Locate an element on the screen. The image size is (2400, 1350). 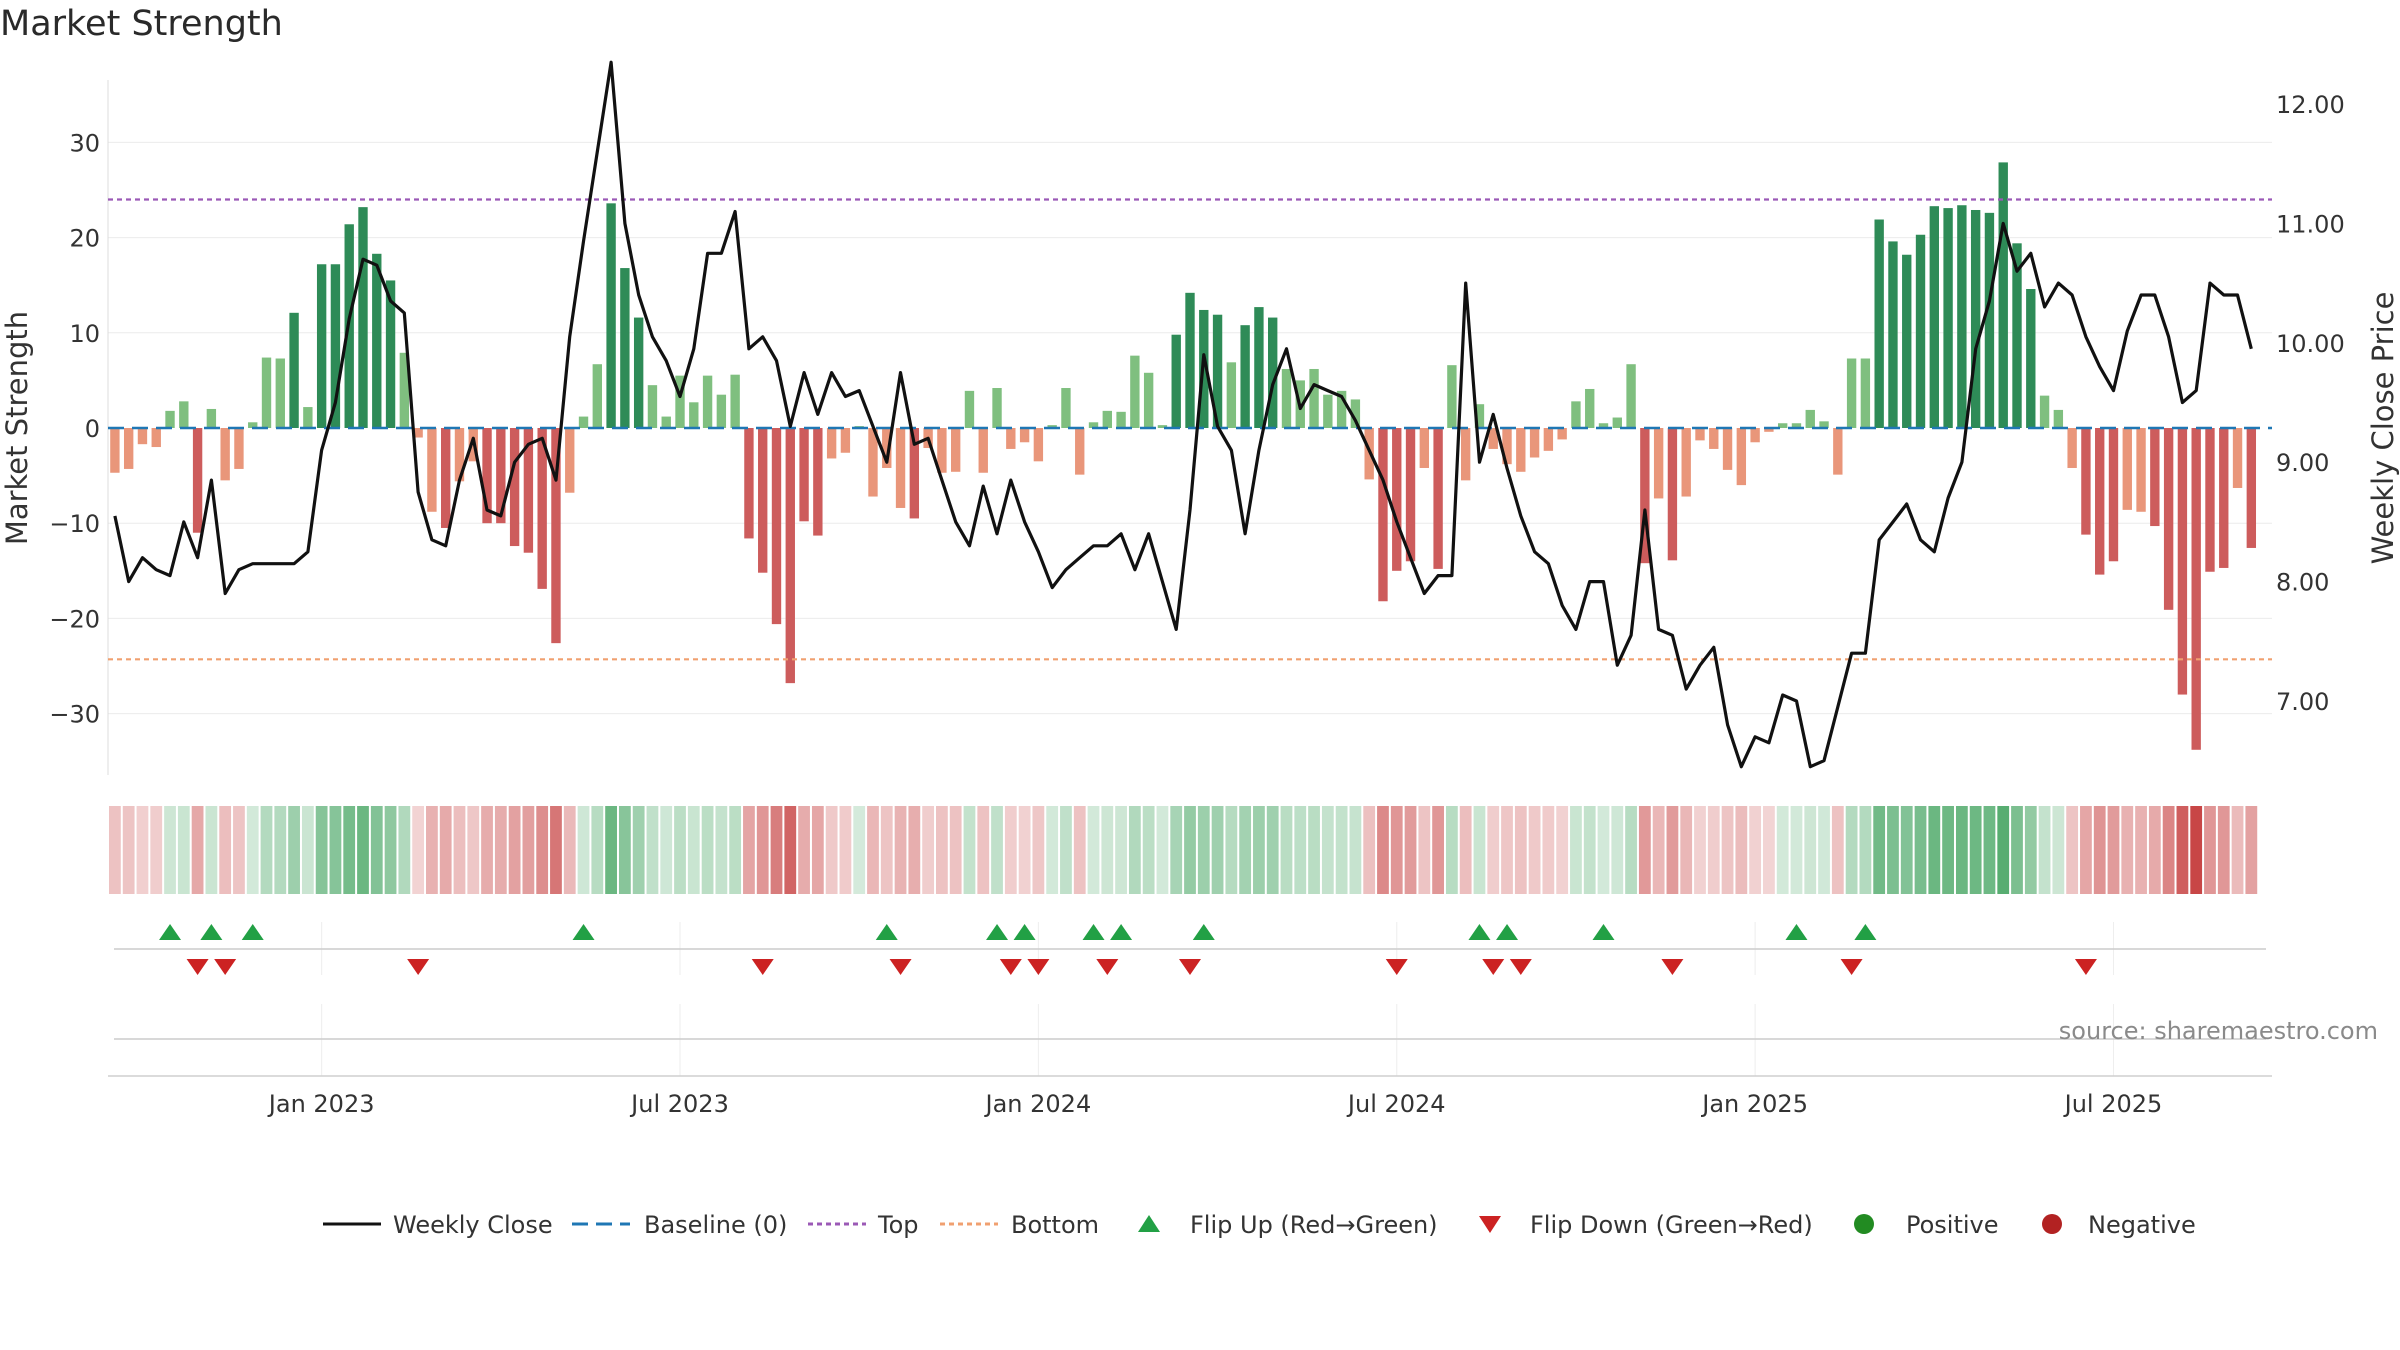
legend-label: Positive is located at coordinates (1952, 1225).